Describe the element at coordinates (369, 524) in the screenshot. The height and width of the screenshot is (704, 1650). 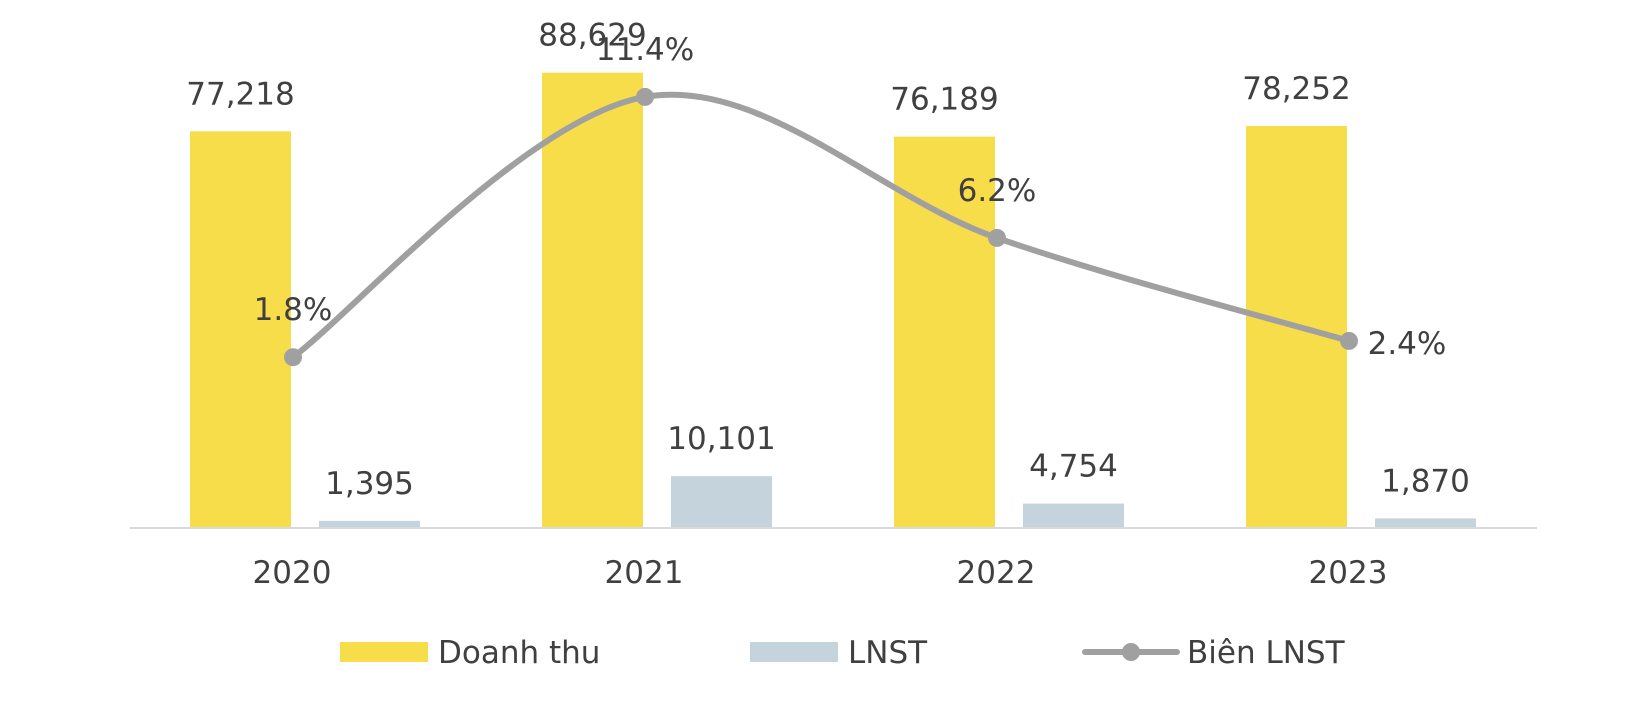
I see `bar-lnst-2020` at that location.